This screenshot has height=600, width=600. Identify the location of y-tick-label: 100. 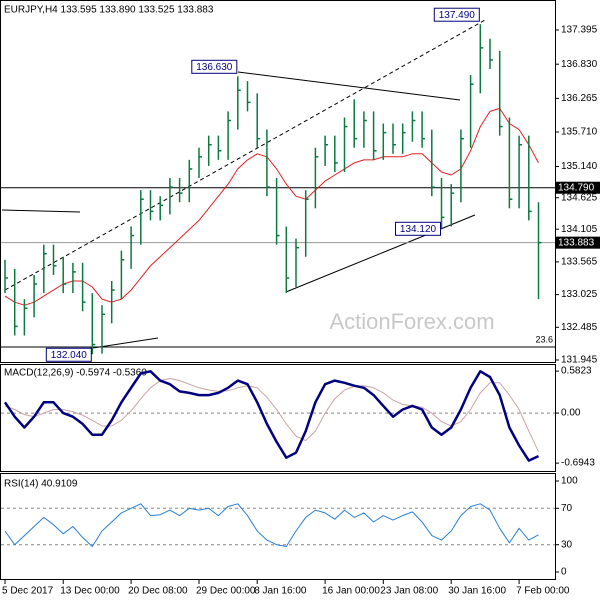
(569, 481).